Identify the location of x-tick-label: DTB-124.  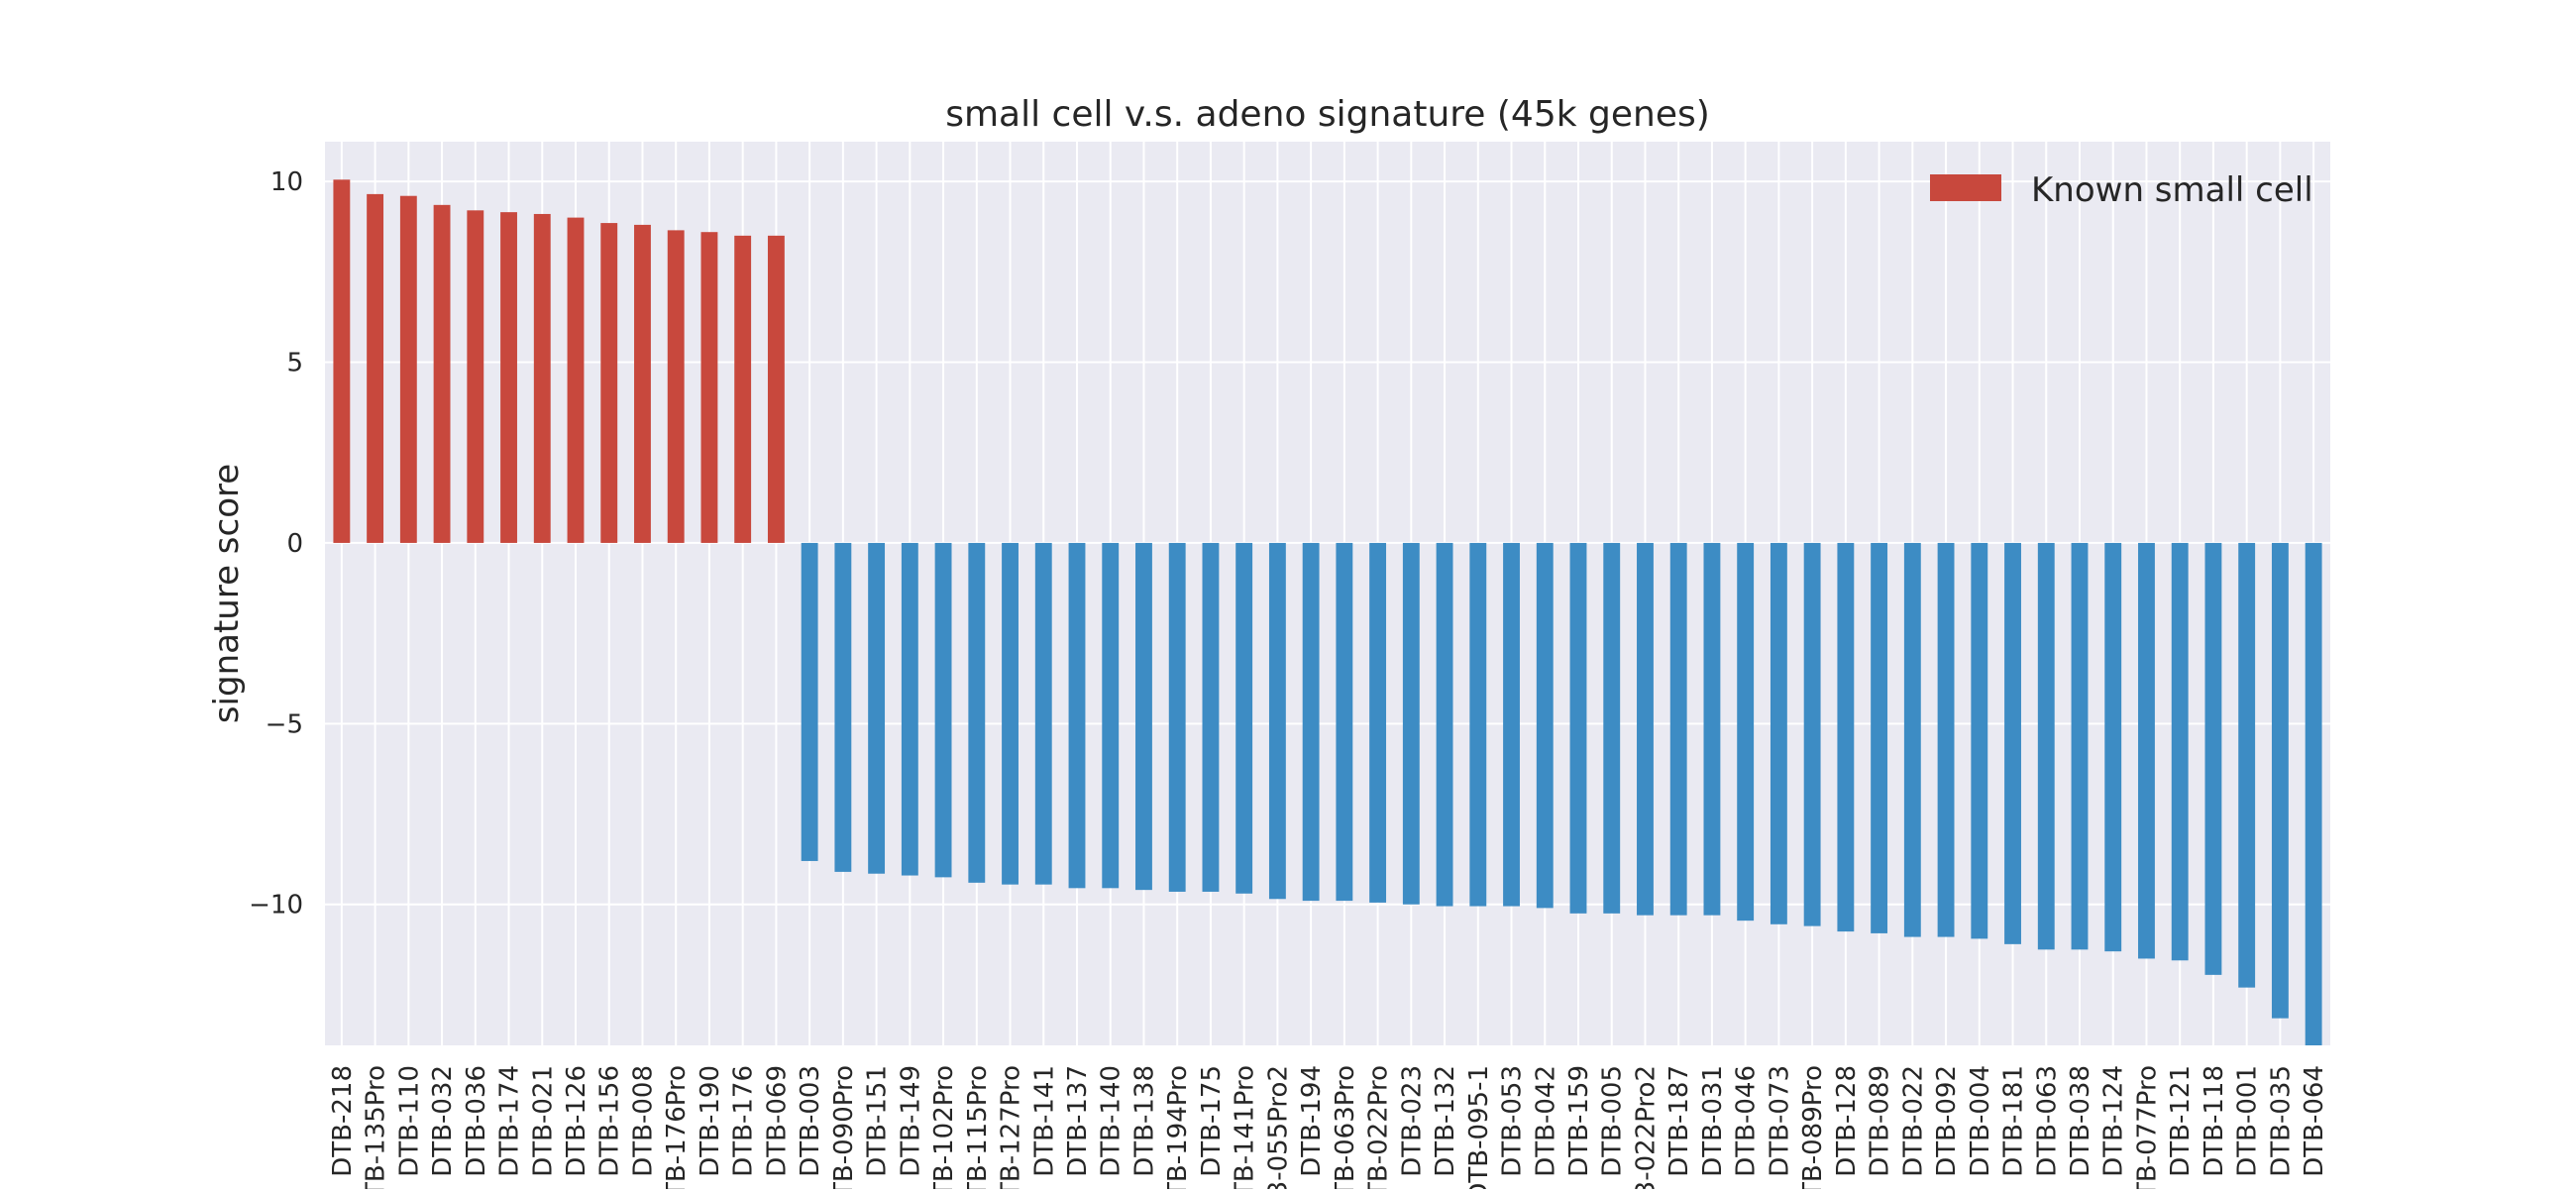
(2114, 1121).